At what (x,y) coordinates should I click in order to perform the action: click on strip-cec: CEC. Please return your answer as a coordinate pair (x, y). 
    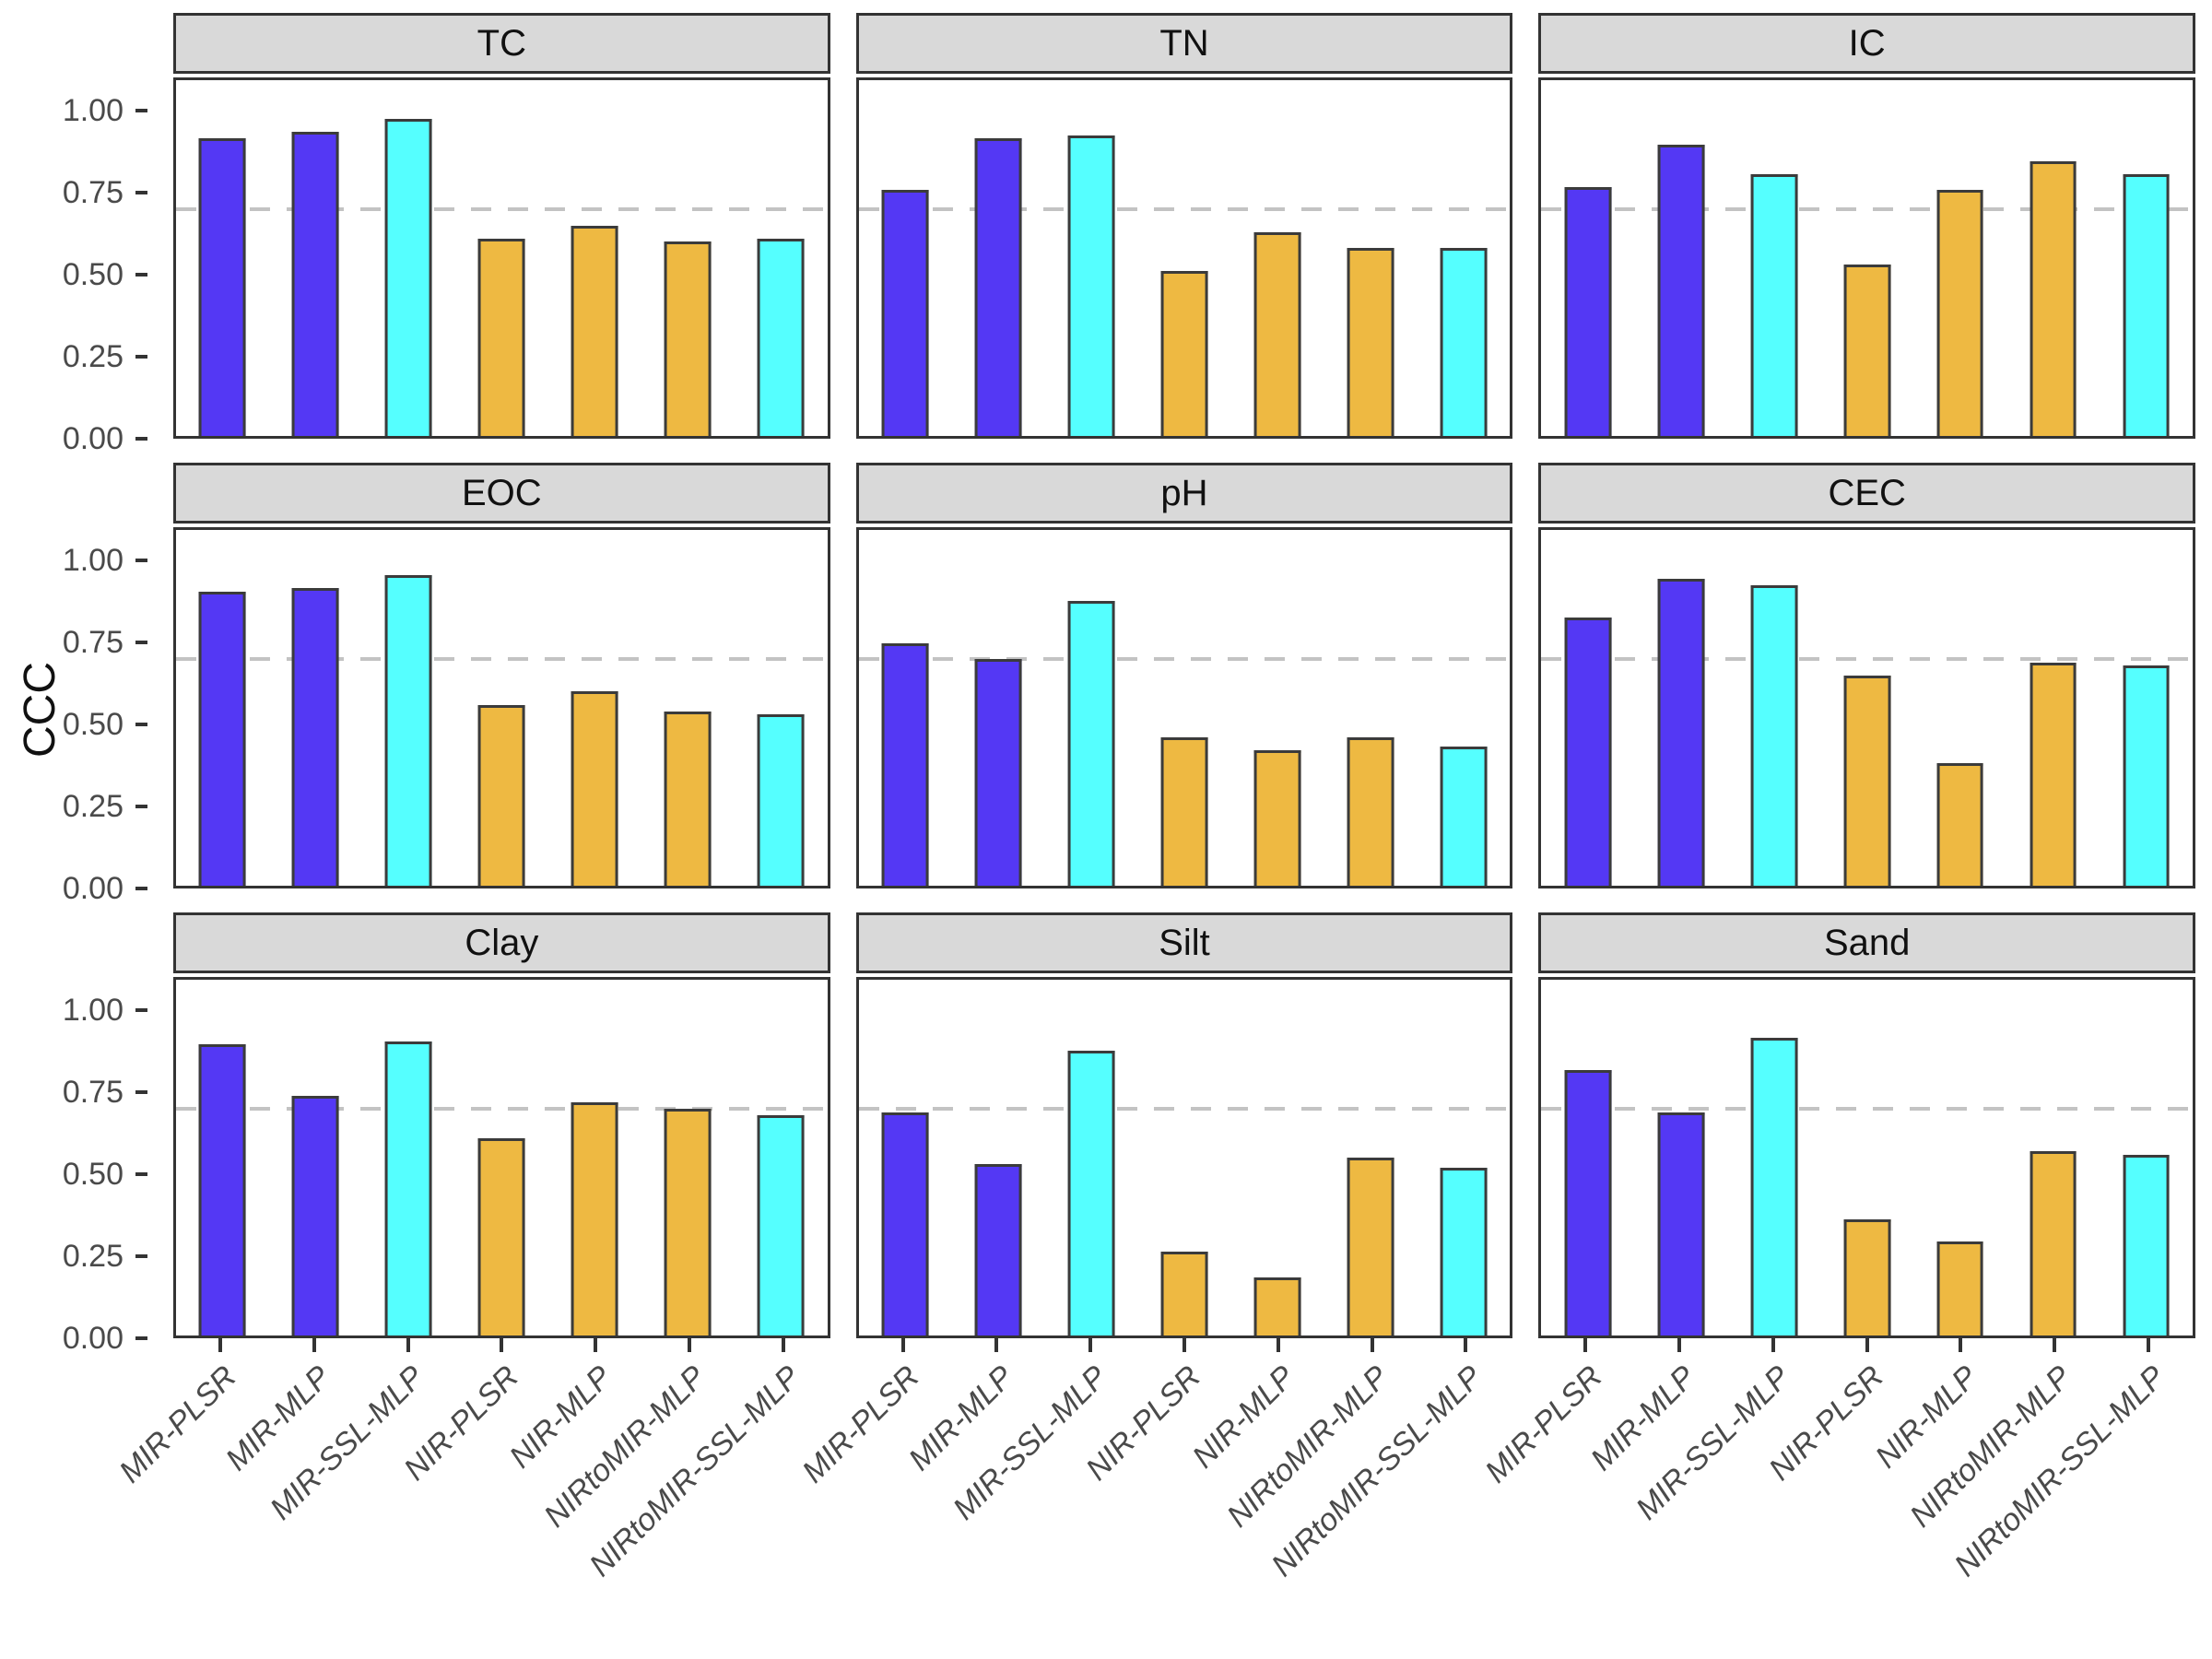
    Looking at the image, I should click on (1866, 493).